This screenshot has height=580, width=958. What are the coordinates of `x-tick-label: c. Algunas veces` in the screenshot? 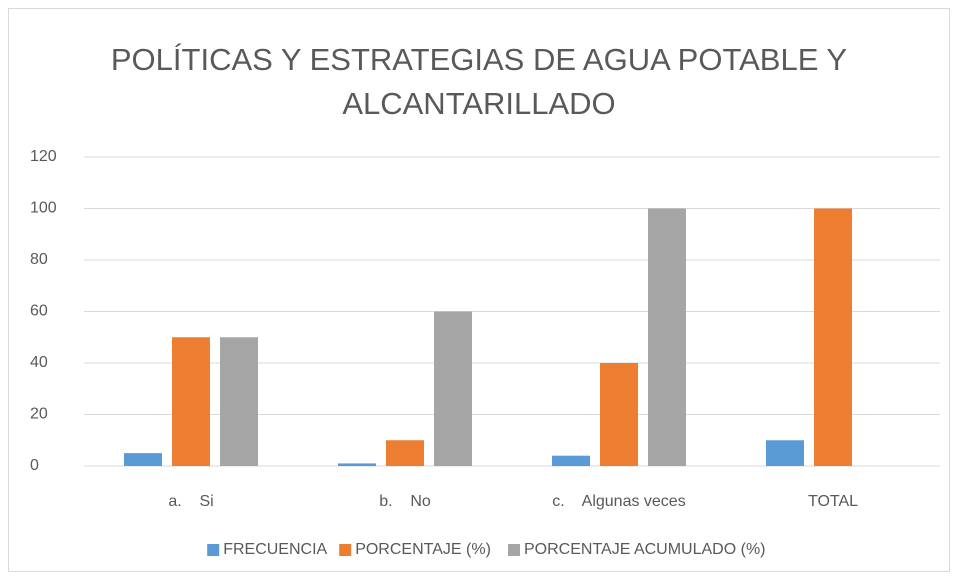 It's located at (618, 501).